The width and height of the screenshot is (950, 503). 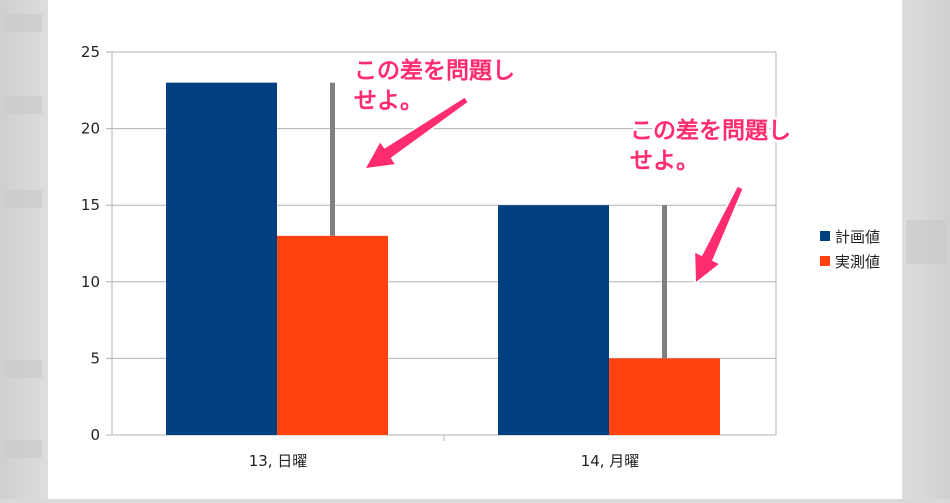 What do you see at coordinates (857, 262) in the screenshot?
I see `legend-entry: 実測値` at bounding box center [857, 262].